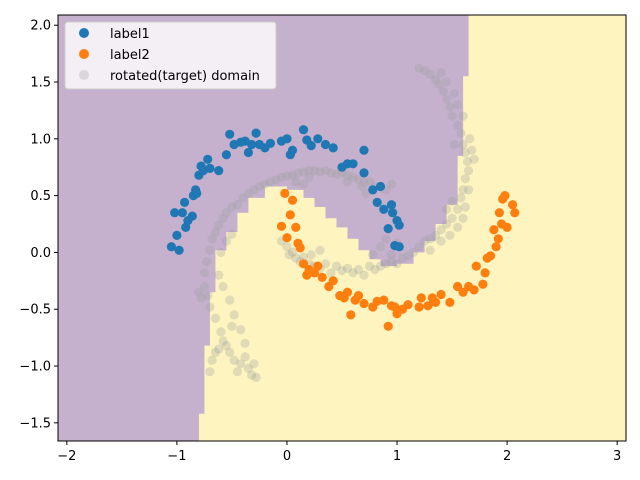 This screenshot has width=640, height=480. What do you see at coordinates (35, 367) in the screenshot?
I see `y-tick-label: −1.0` at bounding box center [35, 367].